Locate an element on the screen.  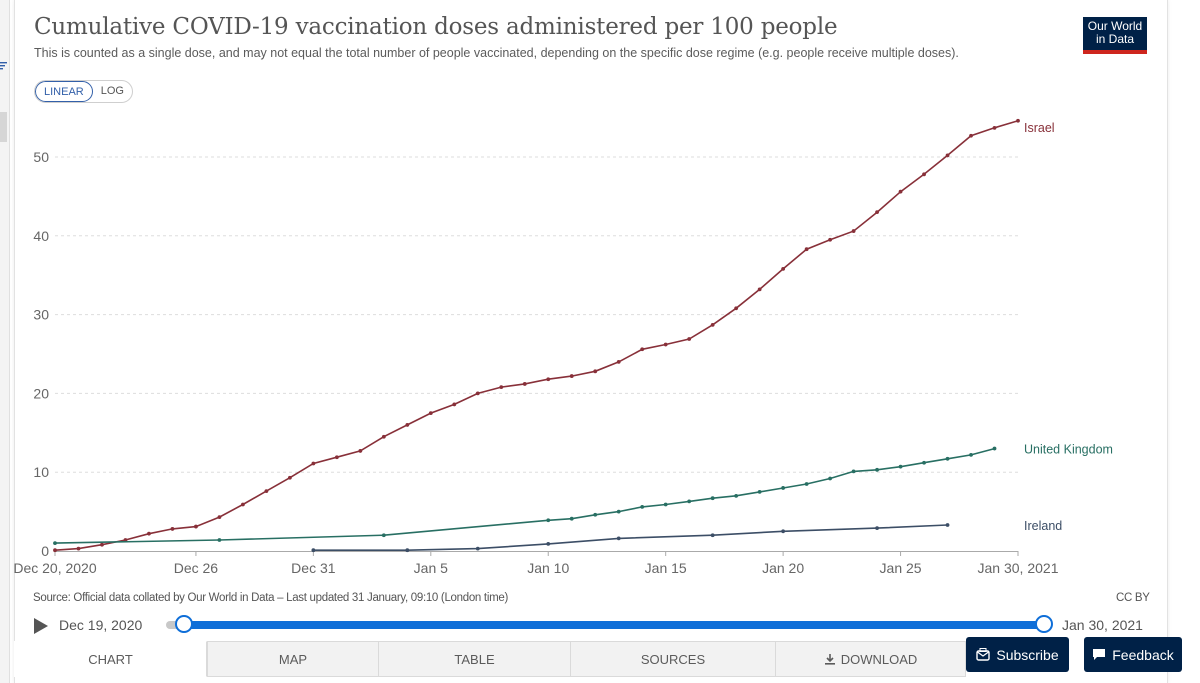
timeline-end-handle is located at coordinates (1044, 624).